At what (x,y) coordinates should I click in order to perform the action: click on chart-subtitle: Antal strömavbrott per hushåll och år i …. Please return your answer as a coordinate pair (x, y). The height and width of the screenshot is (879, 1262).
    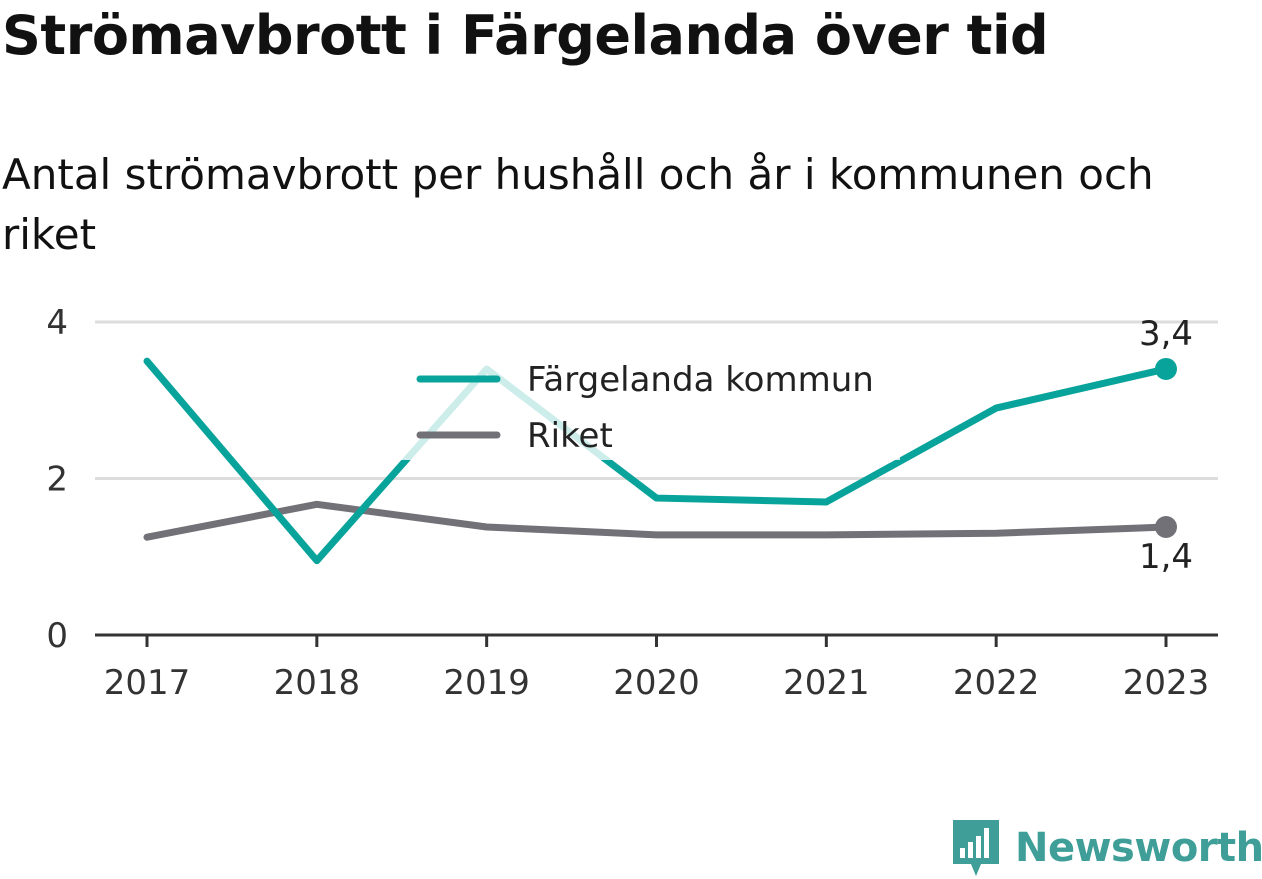
    Looking at the image, I should click on (578, 204).